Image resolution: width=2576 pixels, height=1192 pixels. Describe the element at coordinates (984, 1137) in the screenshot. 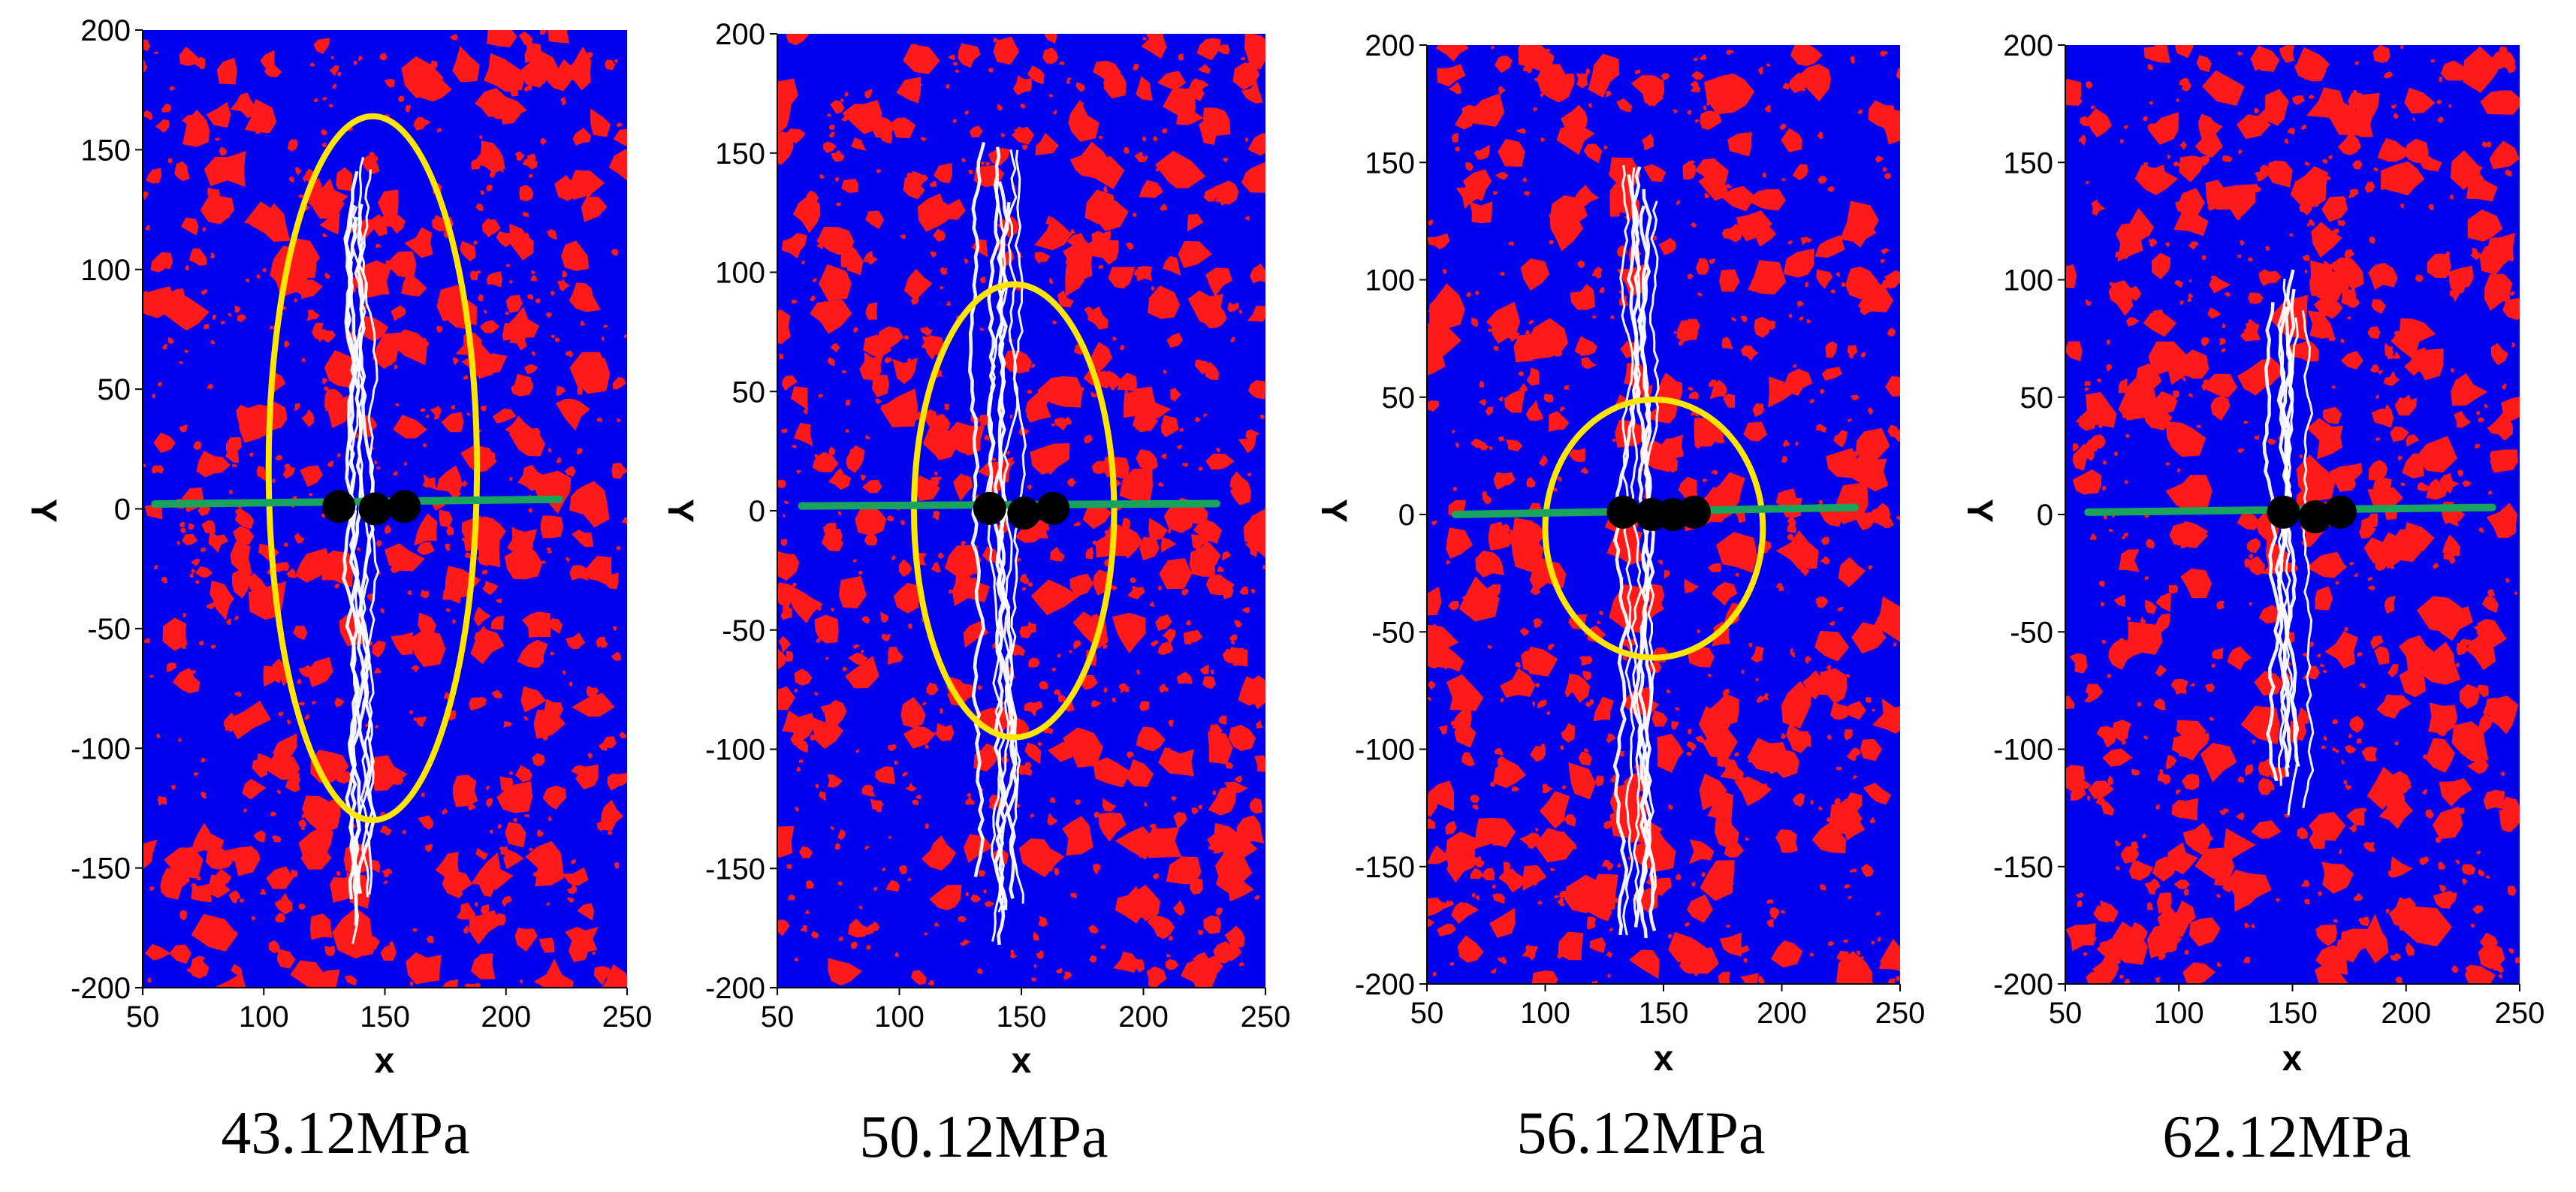

I see `pressure-caption: 50.12MPa` at that location.